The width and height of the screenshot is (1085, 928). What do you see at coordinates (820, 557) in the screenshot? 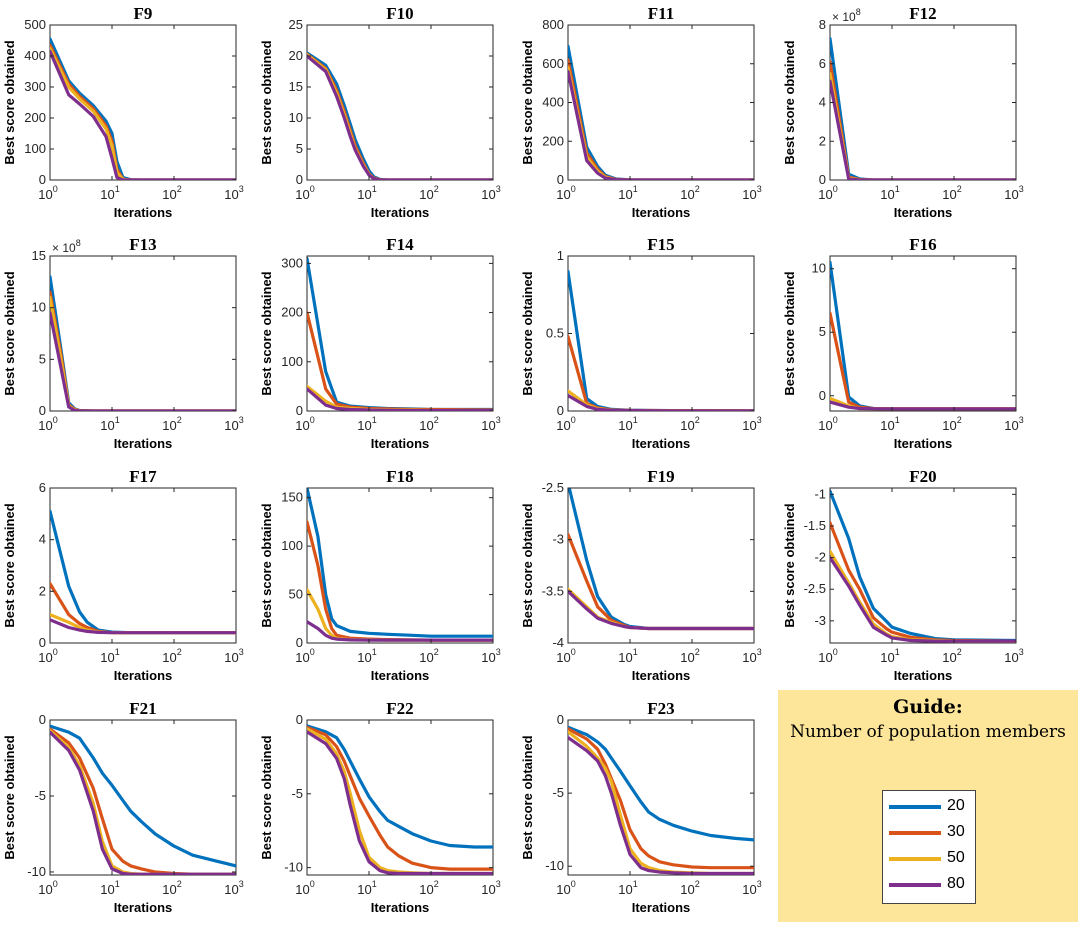
I see `y-tick-label: -2` at bounding box center [820, 557].